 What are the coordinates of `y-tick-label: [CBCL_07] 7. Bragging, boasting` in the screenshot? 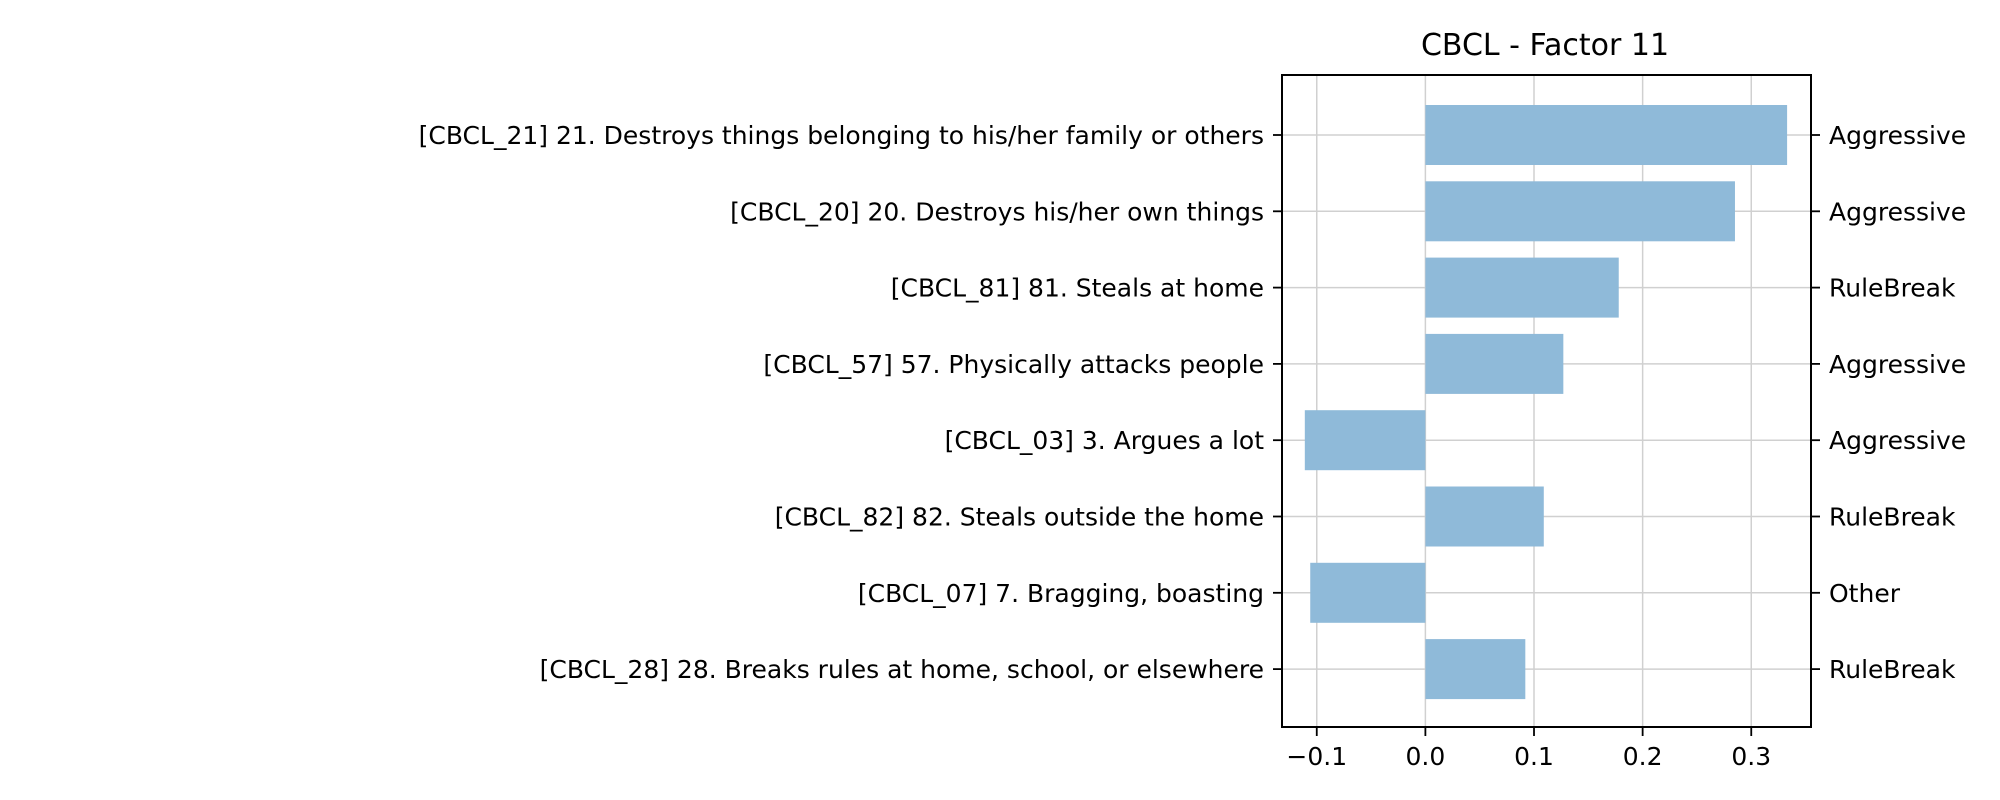 It's located at (1061, 593).